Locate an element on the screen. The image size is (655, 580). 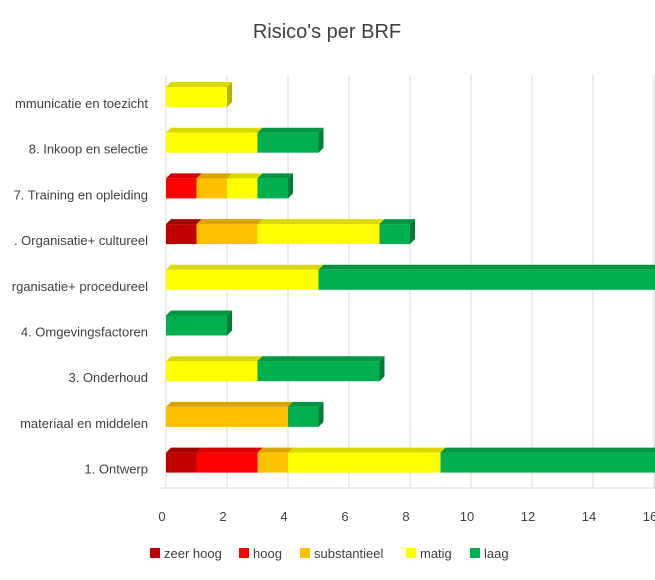
x-tick-label: 10 is located at coordinates (467, 516).